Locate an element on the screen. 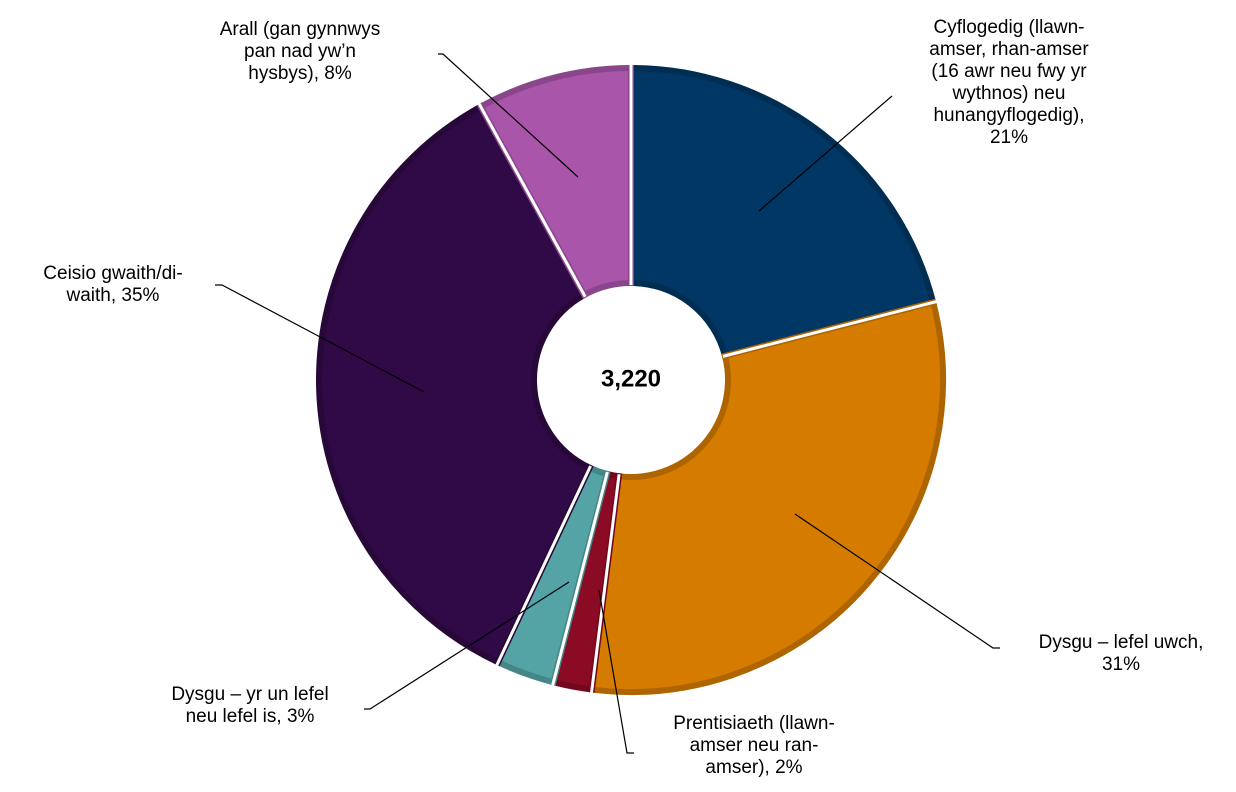 The image size is (1236, 792). leader-line-dysgu-lefel-uwch is located at coordinates (897, 581).